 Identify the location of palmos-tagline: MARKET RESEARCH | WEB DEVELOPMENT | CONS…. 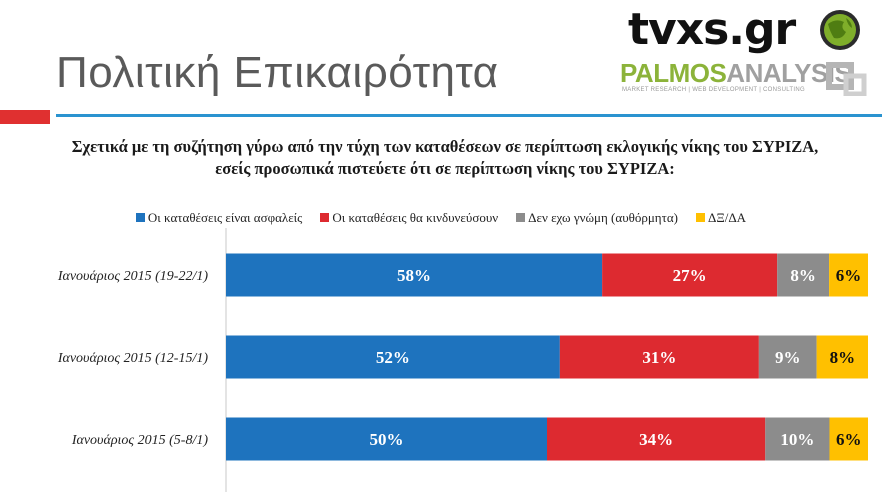
(713, 90).